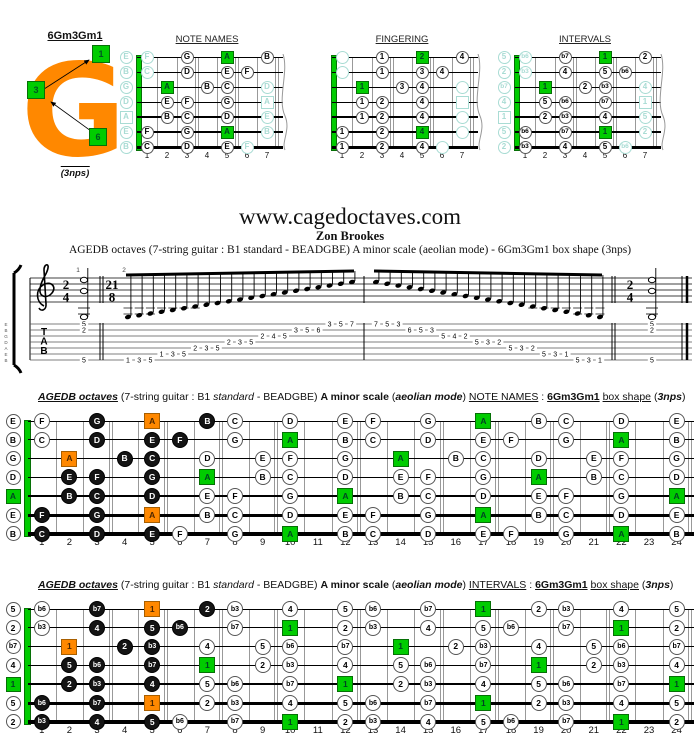  What do you see at coordinates (511, 542) in the screenshot?
I see `fret-number: 18` at bounding box center [511, 542].